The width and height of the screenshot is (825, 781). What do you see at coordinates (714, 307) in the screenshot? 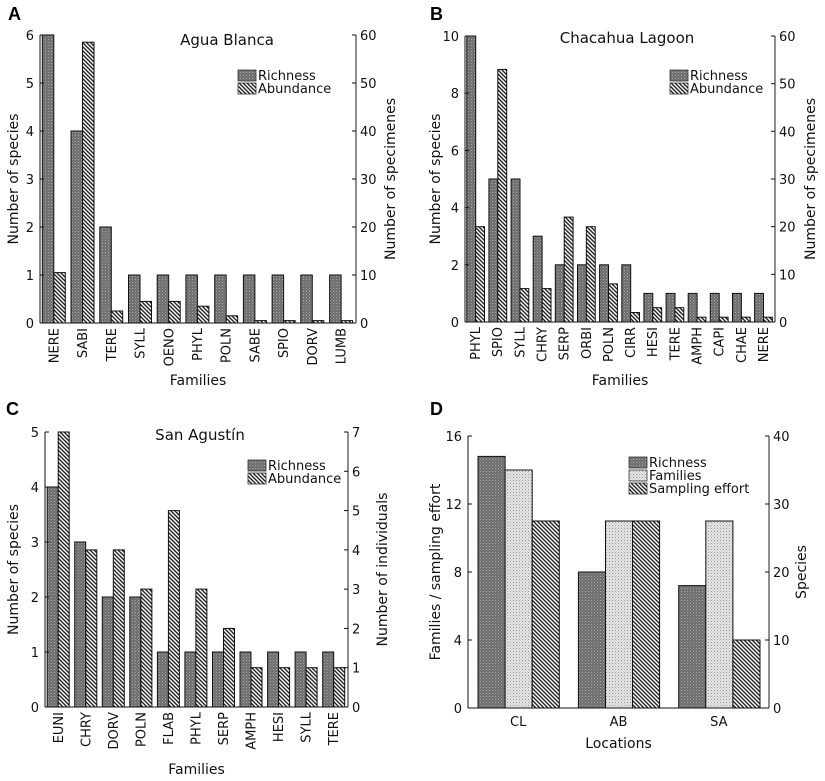
I see `bar-richness-capi` at bounding box center [714, 307].